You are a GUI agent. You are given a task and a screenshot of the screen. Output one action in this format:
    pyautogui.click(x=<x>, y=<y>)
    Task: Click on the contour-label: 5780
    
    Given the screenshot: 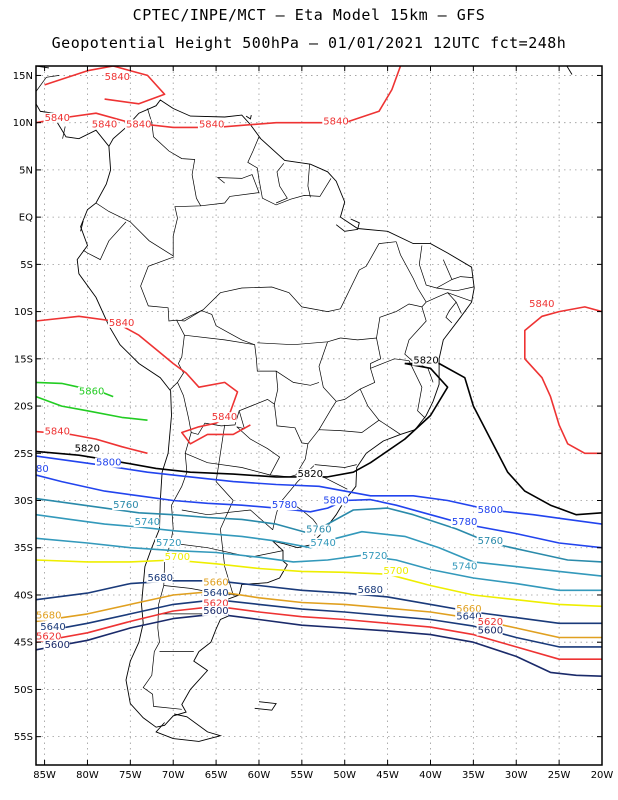 What is the action you would take?
    pyautogui.click(x=284, y=505)
    